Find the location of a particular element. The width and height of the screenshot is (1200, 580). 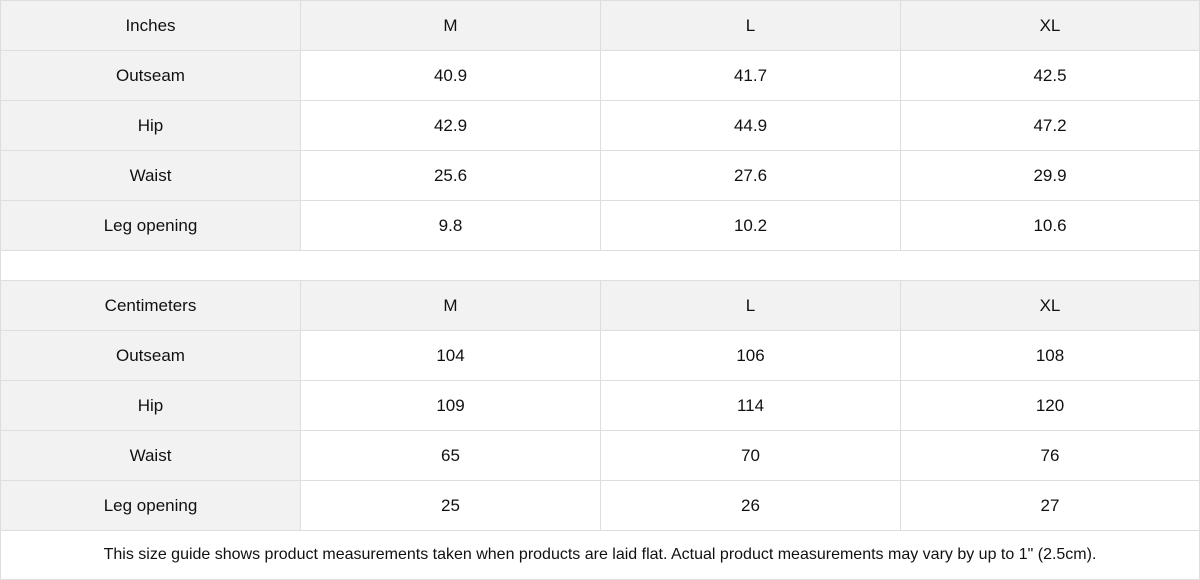

measurement-value: 120 is located at coordinates (1050, 405).